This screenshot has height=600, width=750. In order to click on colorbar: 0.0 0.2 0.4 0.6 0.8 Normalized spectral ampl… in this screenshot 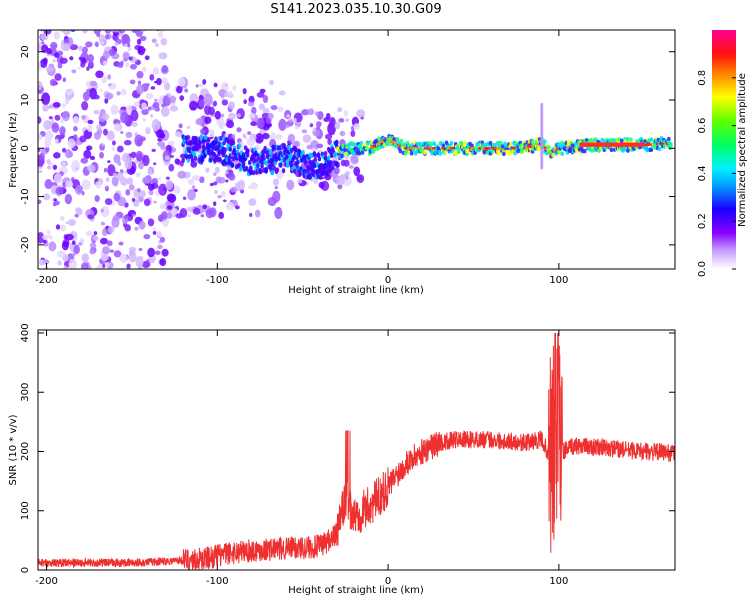, I will do `click(722, 153)`.